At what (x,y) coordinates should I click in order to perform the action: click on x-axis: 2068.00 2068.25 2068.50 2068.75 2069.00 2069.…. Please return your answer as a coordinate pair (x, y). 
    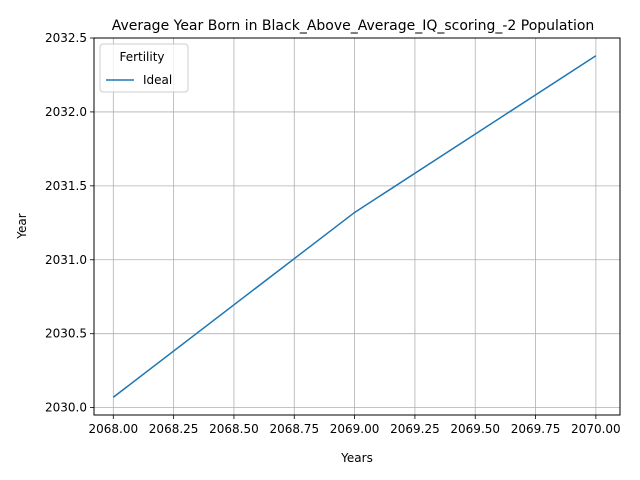
    Looking at the image, I should click on (354, 425).